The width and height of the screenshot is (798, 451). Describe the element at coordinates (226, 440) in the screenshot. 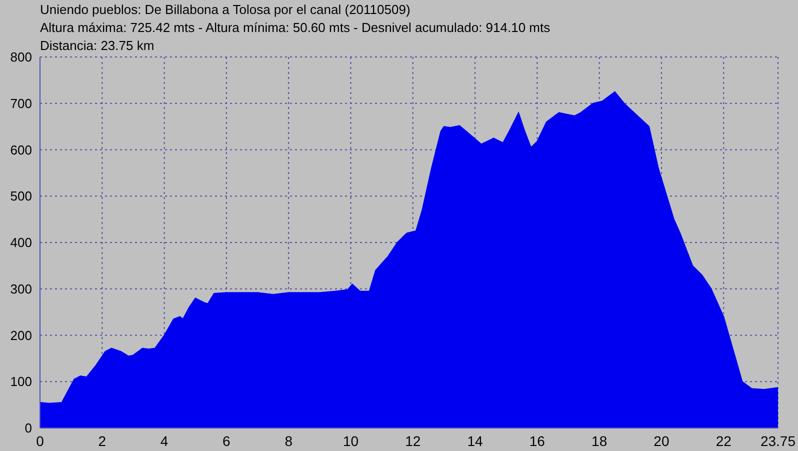

I see `x-tick-label: 6` at that location.